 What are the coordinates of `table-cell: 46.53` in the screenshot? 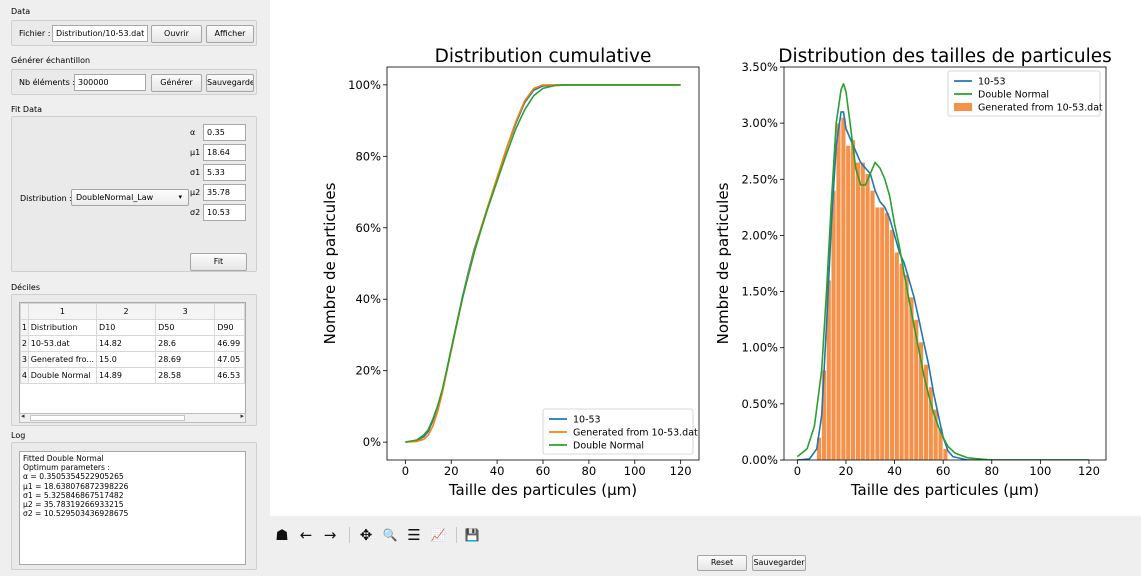 It's located at (229, 375).